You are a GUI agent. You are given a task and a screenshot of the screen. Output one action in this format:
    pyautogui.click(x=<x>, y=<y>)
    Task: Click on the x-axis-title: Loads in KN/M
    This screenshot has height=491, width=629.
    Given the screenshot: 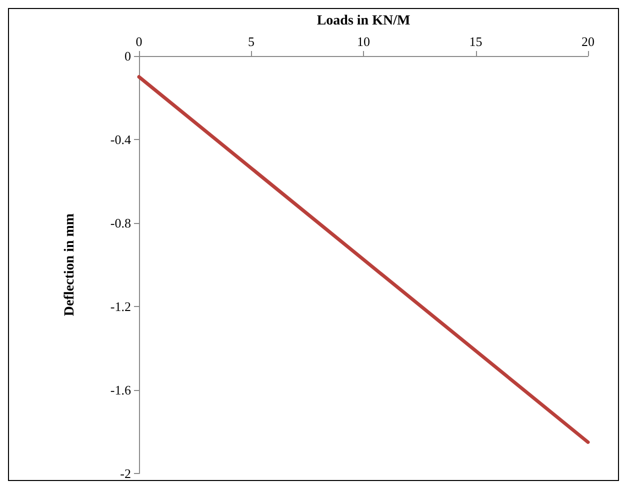 What is the action you would take?
    pyautogui.click(x=363, y=21)
    